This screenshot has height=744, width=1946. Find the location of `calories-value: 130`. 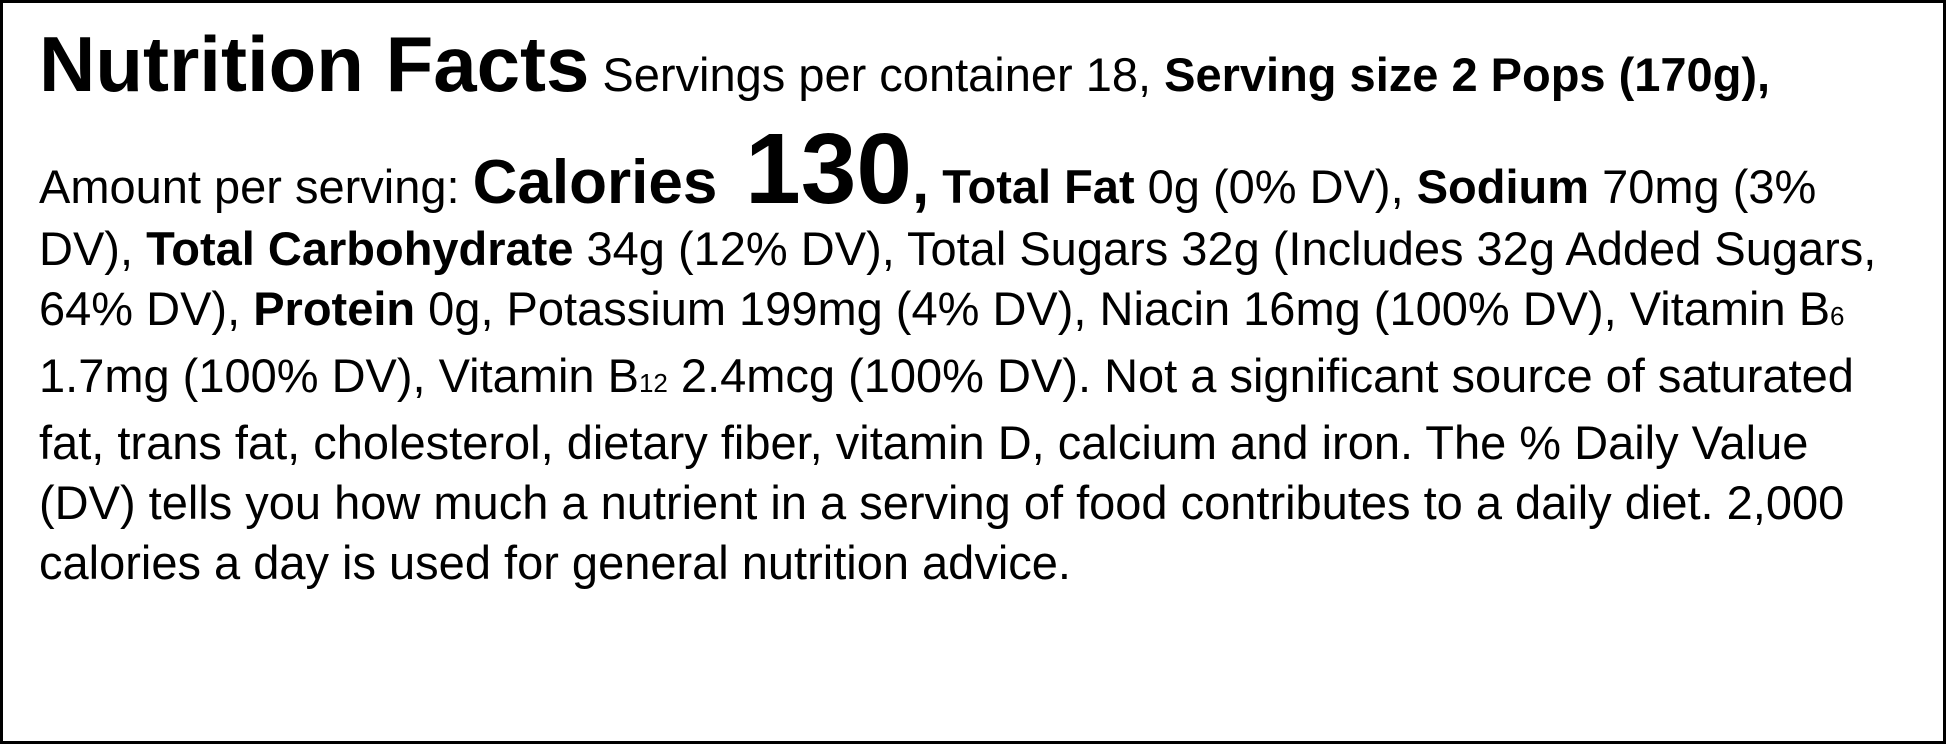

calories-value: 130 is located at coordinates (814, 169).